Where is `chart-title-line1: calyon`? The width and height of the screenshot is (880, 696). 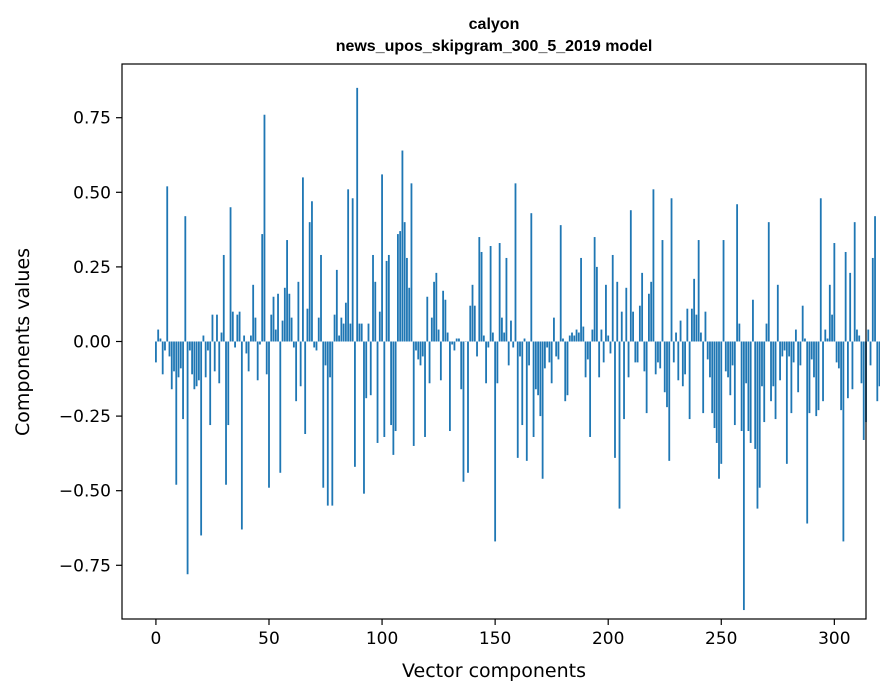
chart-title-line1: calyon is located at coordinates (494, 24).